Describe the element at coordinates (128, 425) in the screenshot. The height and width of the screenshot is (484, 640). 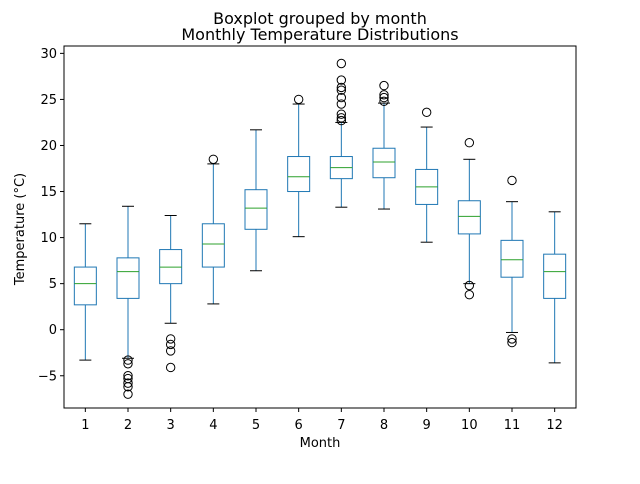
I see `x-tick-label: 2` at that location.